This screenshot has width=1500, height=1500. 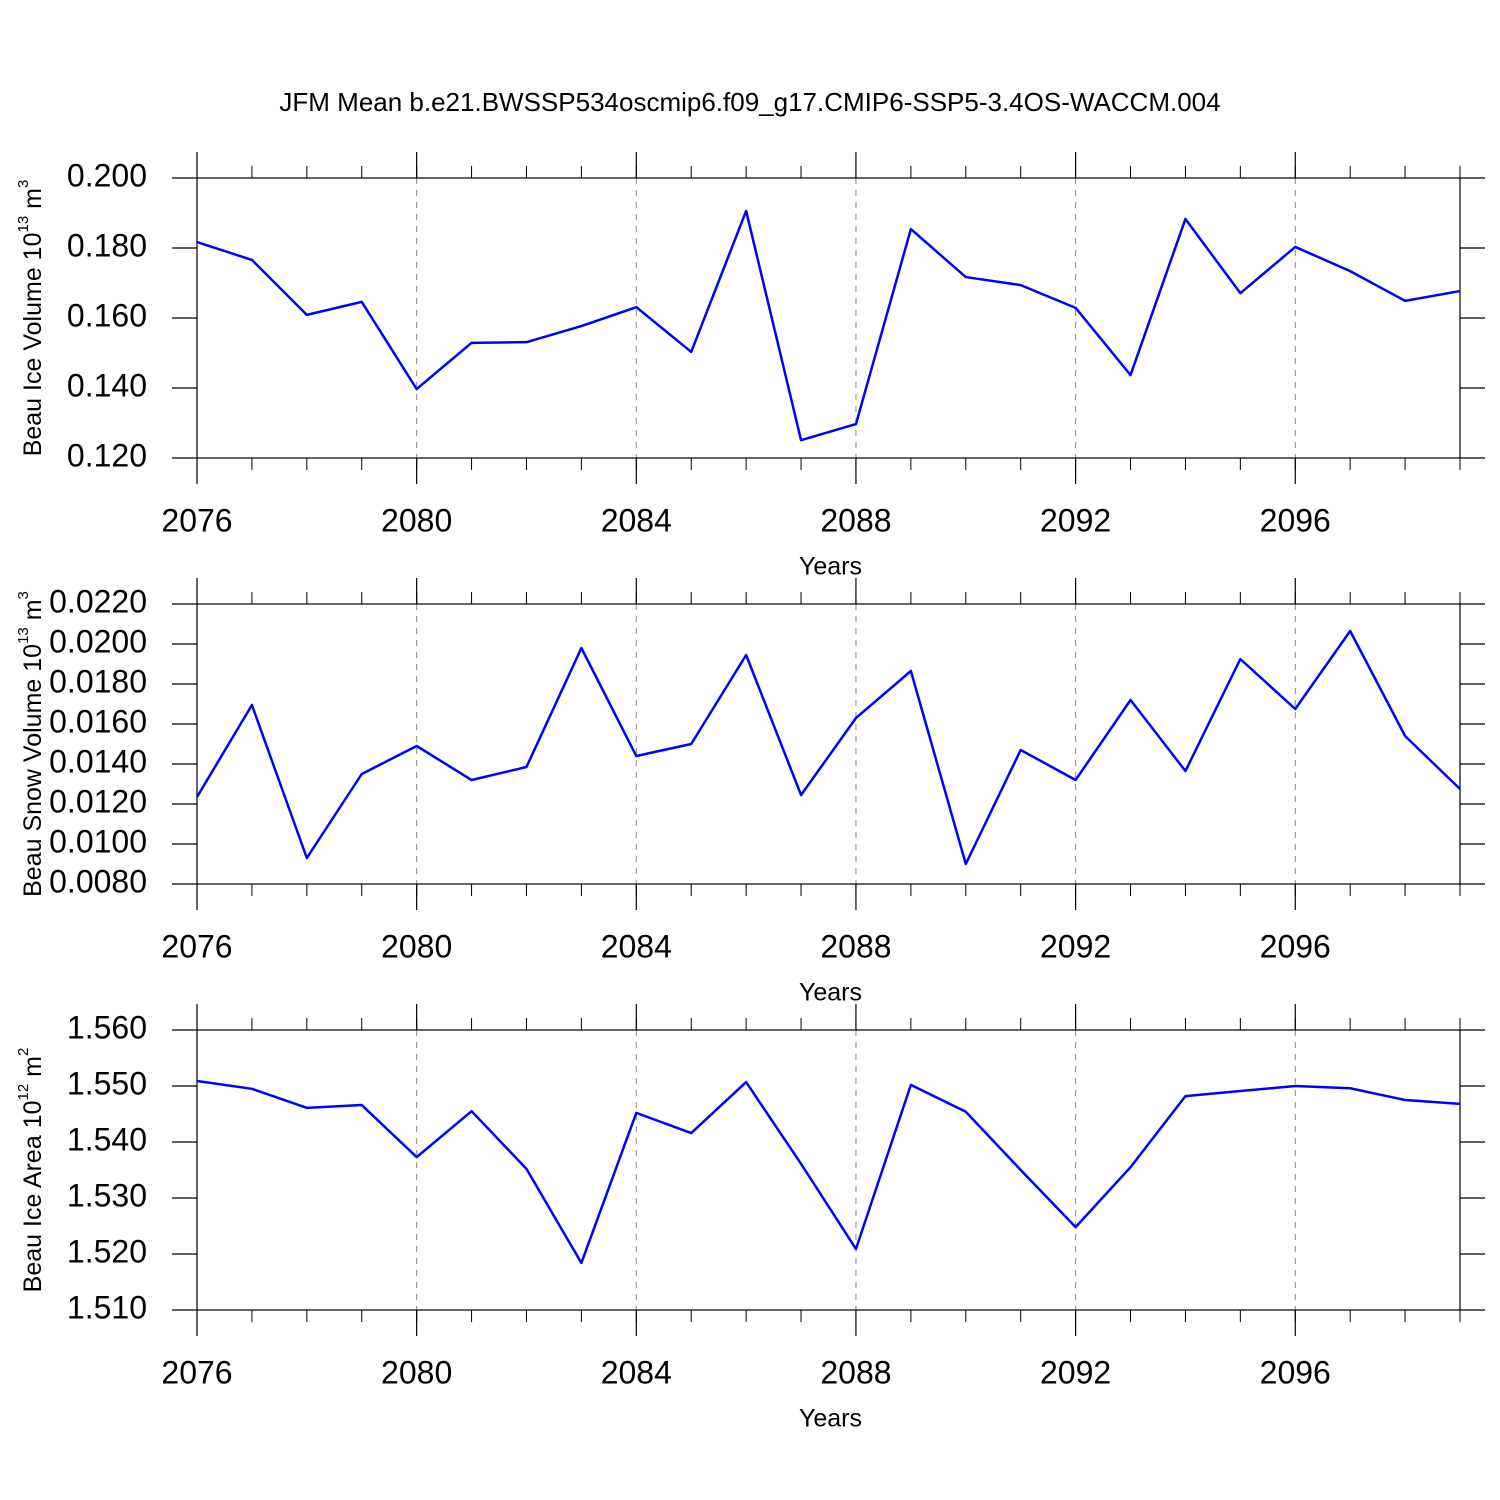 I want to click on y-tick-label: 0.0100, so click(x=98, y=841).